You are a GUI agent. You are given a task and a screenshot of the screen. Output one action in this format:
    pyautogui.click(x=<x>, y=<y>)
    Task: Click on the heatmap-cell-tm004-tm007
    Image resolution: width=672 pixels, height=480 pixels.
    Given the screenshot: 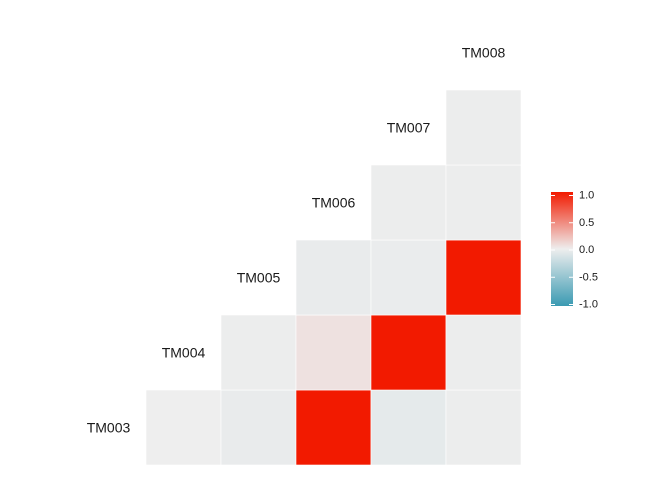 What is the action you would take?
    pyautogui.click(x=408, y=352)
    